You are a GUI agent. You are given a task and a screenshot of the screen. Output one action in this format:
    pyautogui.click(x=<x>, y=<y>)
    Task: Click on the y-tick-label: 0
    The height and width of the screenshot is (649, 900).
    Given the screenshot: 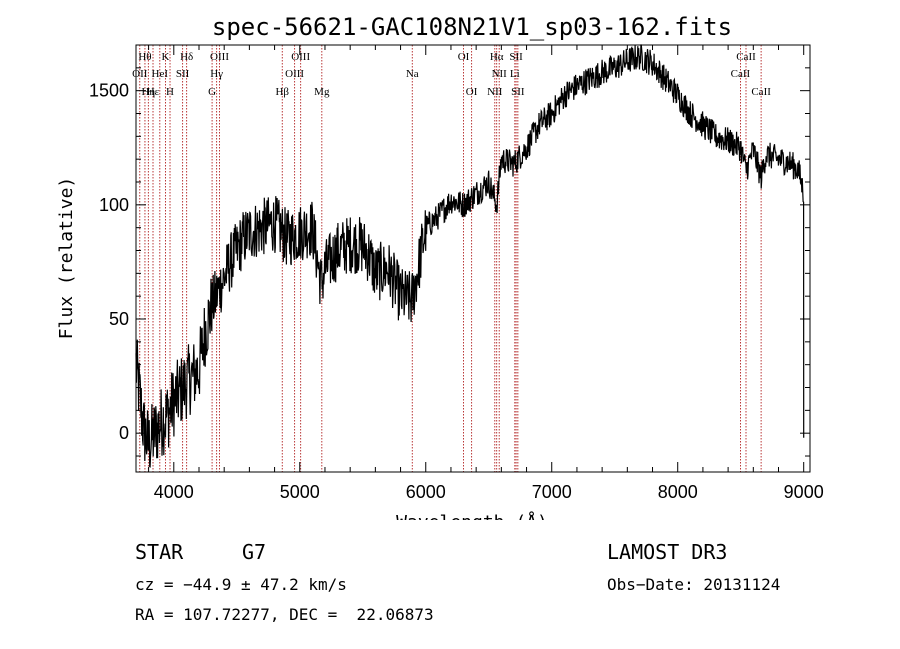 What is the action you would take?
    pyautogui.click(x=124, y=433)
    